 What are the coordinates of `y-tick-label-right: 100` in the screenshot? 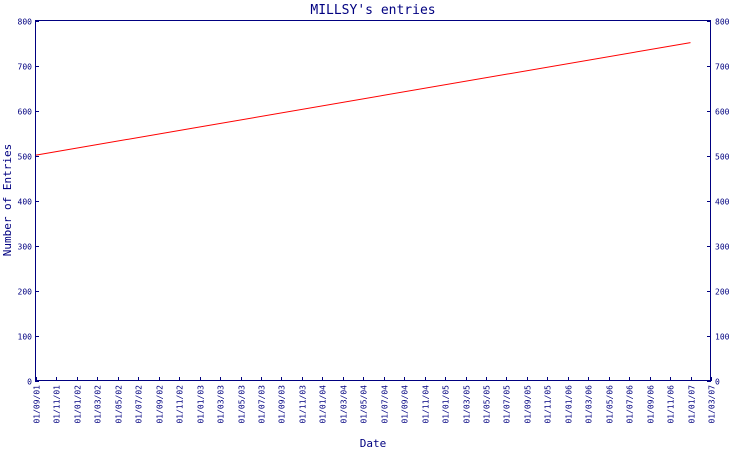 It's located at (722, 337).